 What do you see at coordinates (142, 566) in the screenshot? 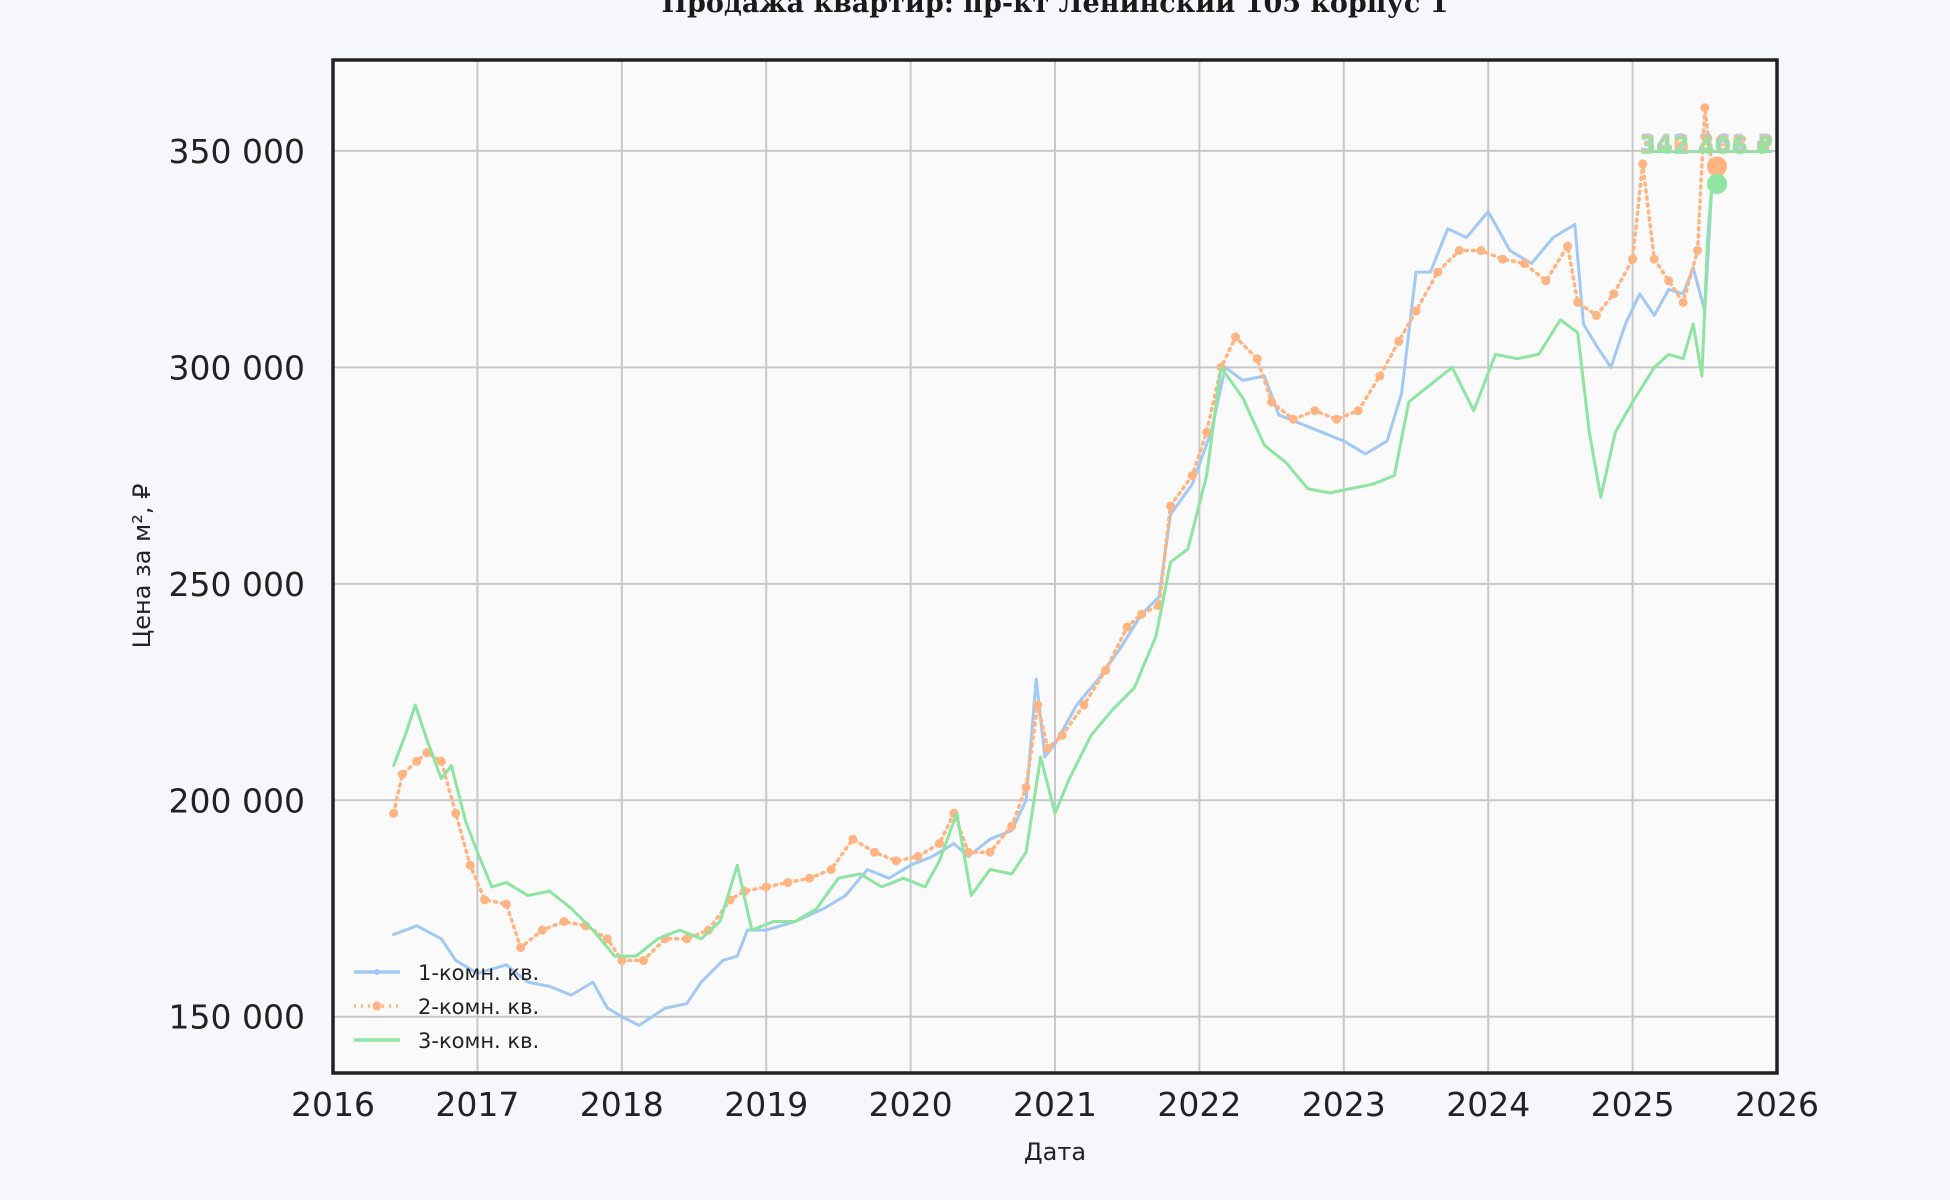
I see `y-axis-label: Цена за м², ₽` at bounding box center [142, 566].